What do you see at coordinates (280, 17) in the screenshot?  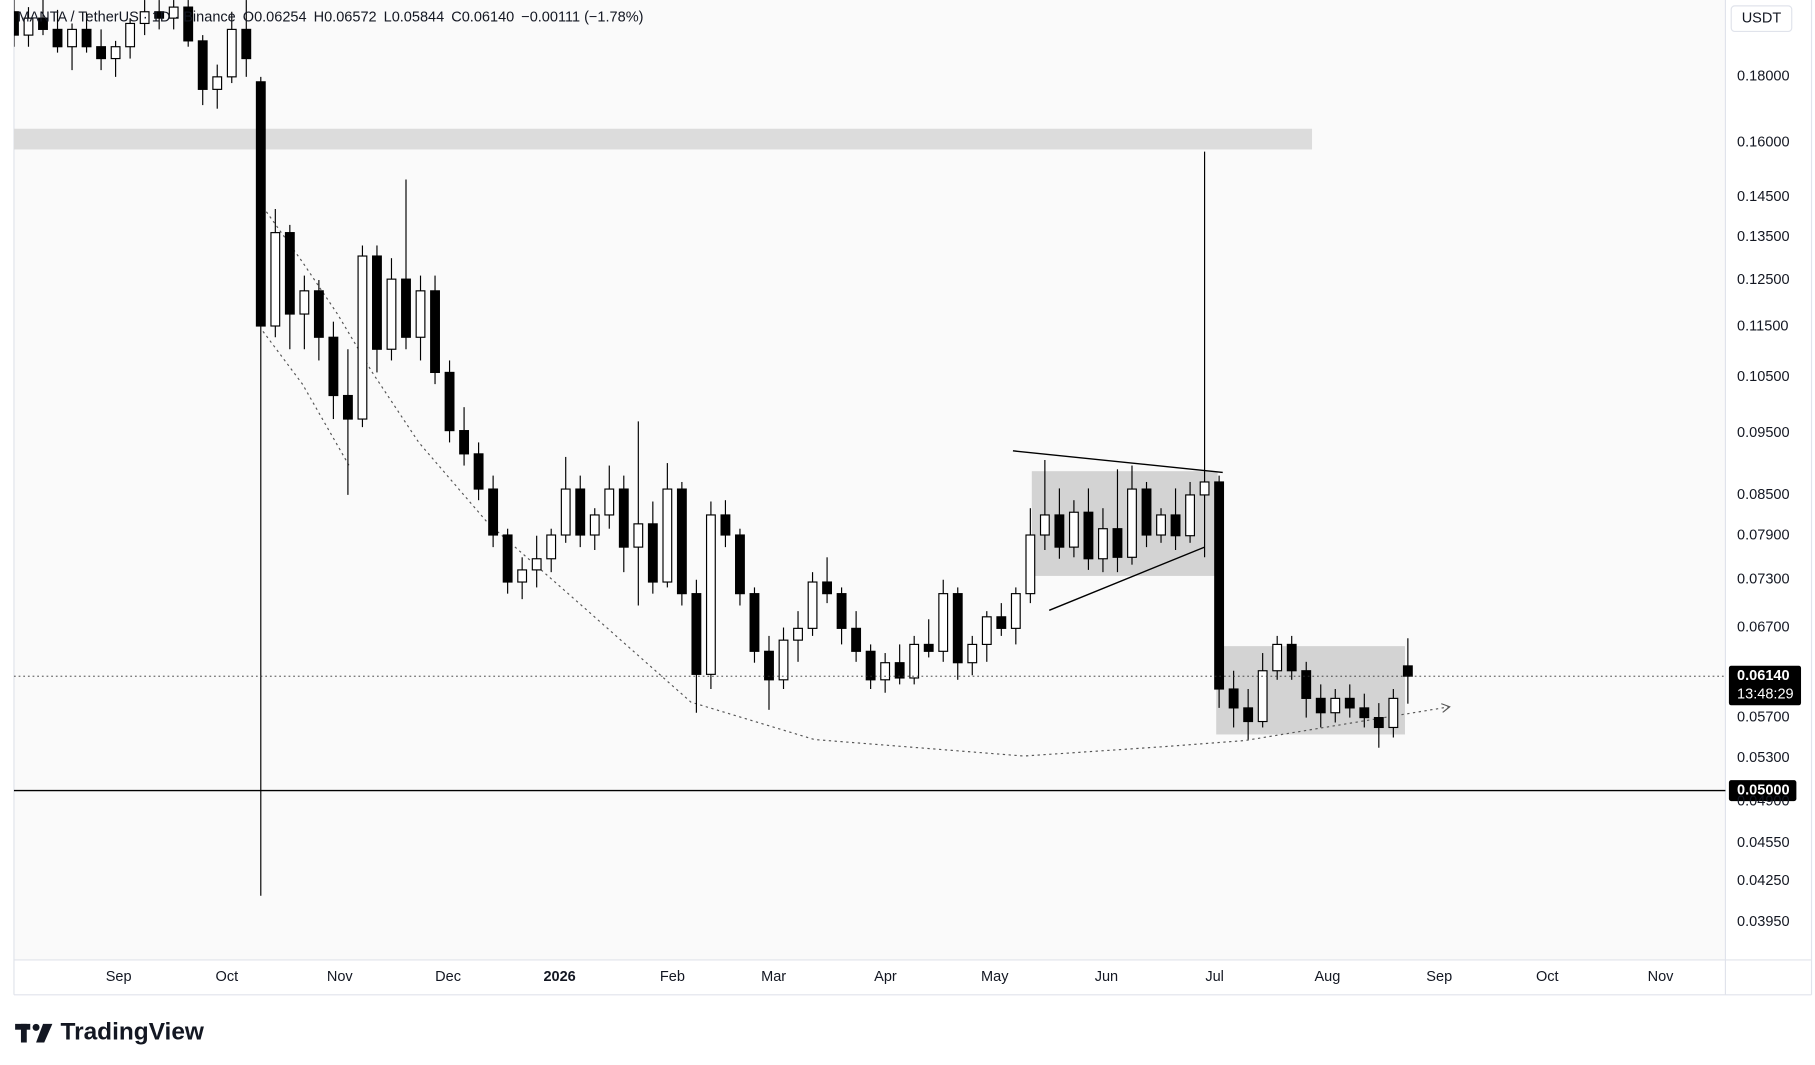 I see `ohlc-value: 0.06254` at bounding box center [280, 17].